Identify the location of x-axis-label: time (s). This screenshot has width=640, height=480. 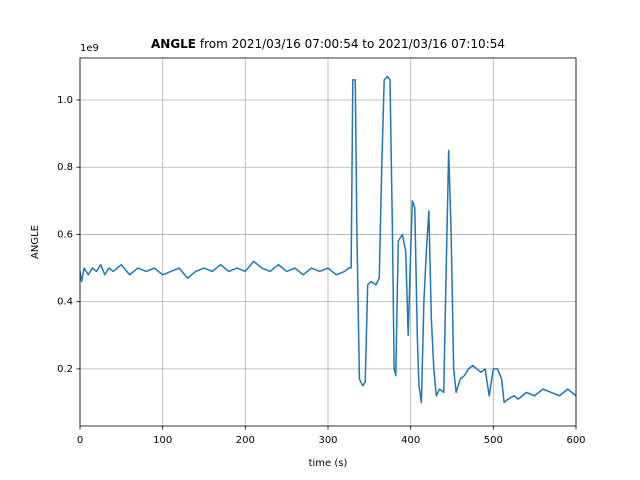
(328, 463).